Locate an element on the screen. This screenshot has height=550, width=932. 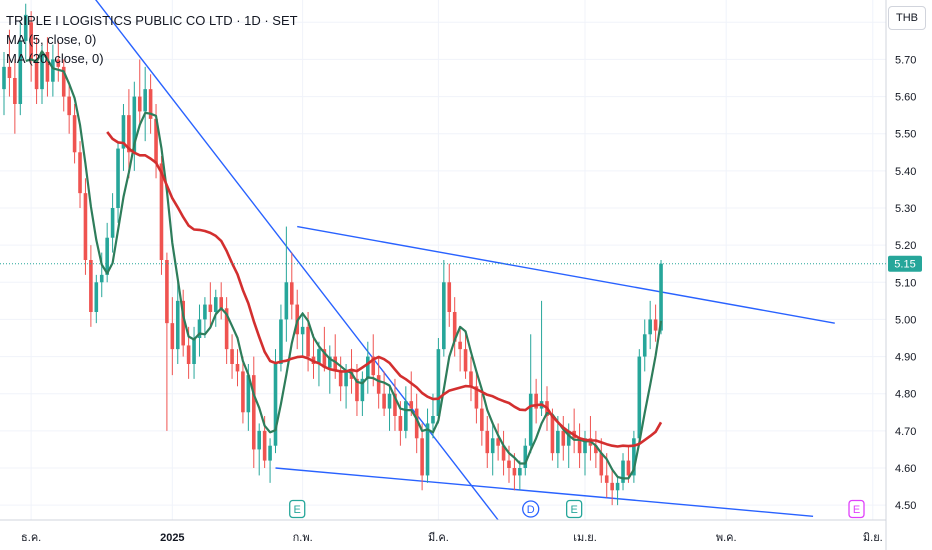
y-tick-label: 4.50 is located at coordinates (905, 506).